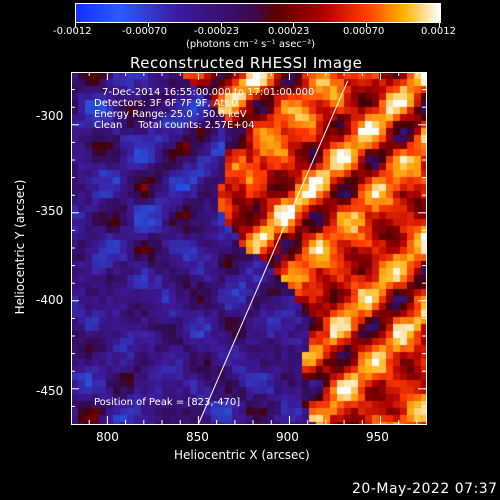 This screenshot has height=500, width=500. What do you see at coordinates (438, 31) in the screenshot?
I see `colorbar-tick-label: 0.0012` at bounding box center [438, 31].